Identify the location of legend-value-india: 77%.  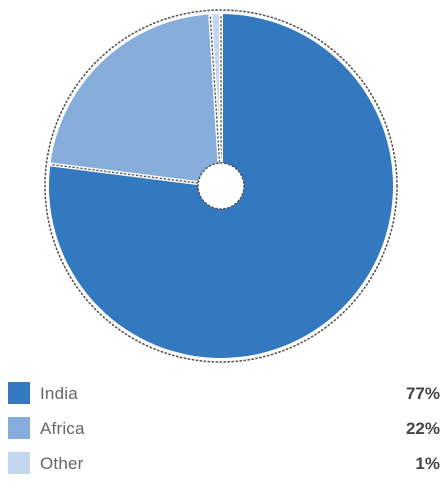
(422, 393).